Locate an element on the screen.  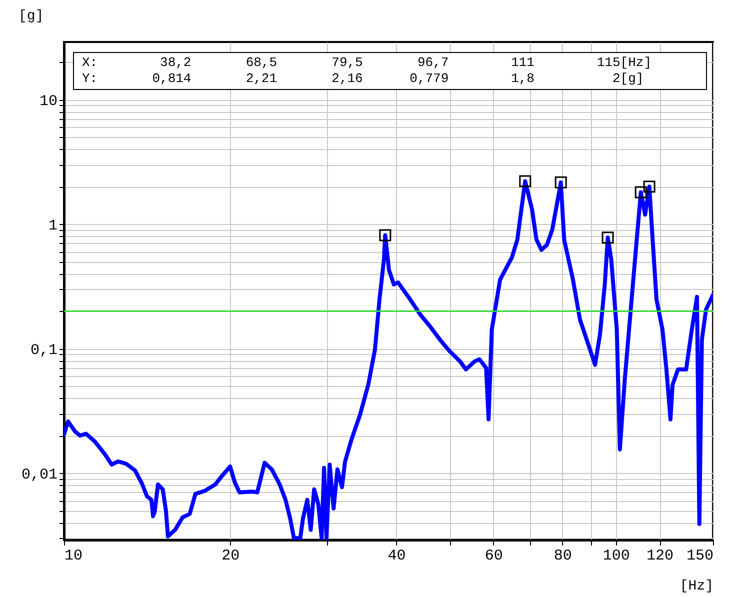
y-tick-label: 10 is located at coordinates (48, 101).